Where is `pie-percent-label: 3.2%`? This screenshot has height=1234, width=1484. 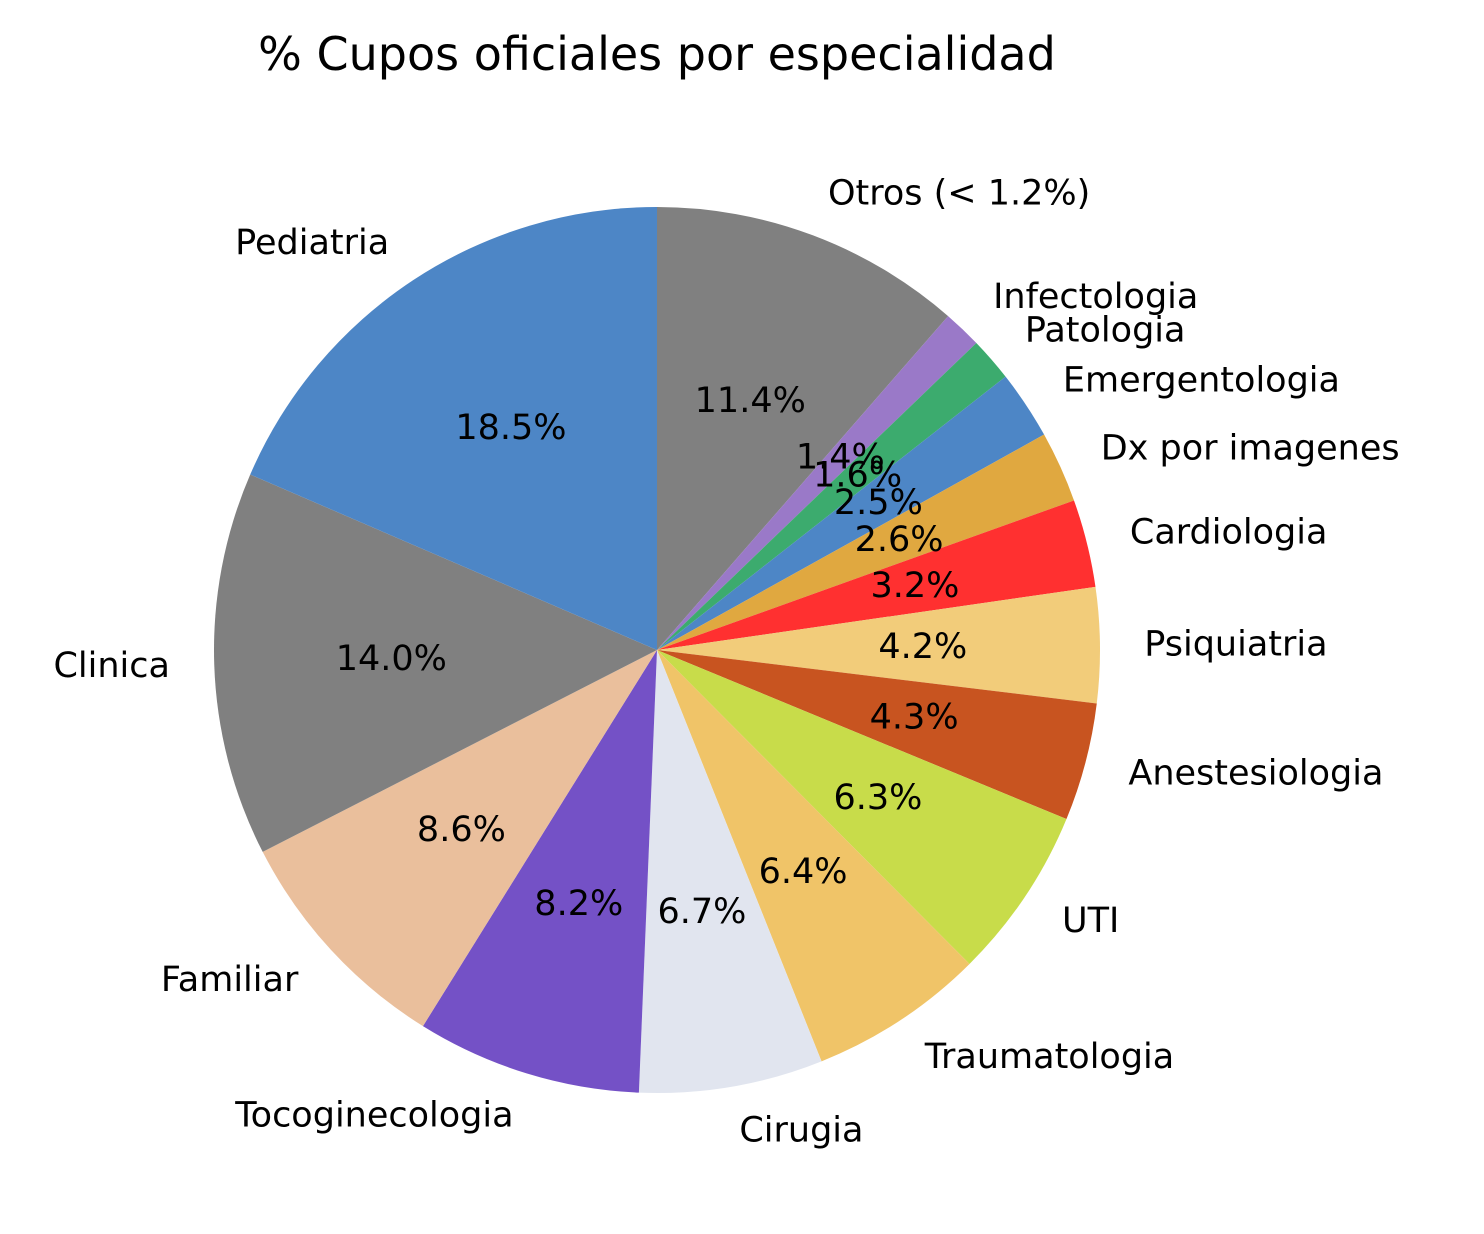 pie-percent-label: 3.2% is located at coordinates (914, 586).